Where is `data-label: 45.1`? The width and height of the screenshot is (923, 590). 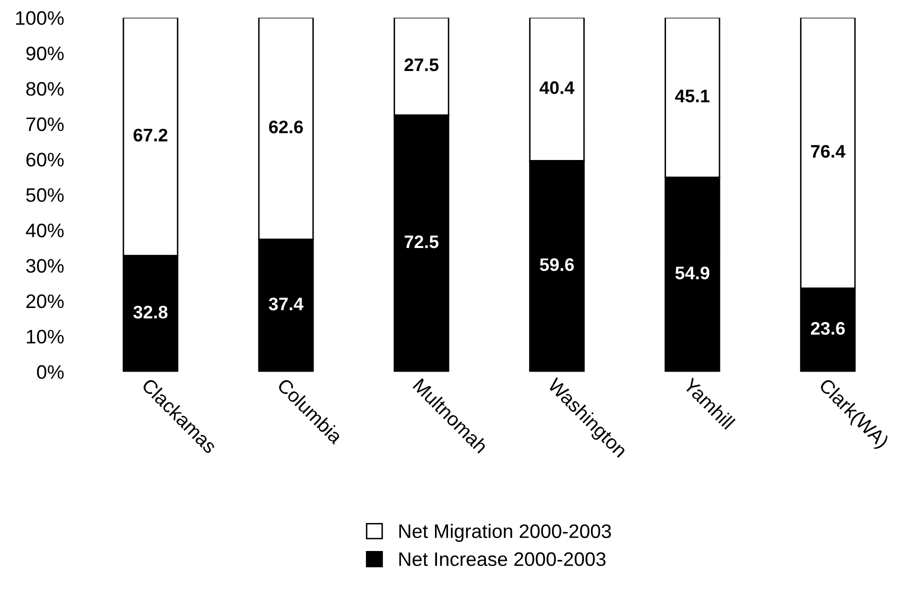
data-label: 45.1 is located at coordinates (692, 96).